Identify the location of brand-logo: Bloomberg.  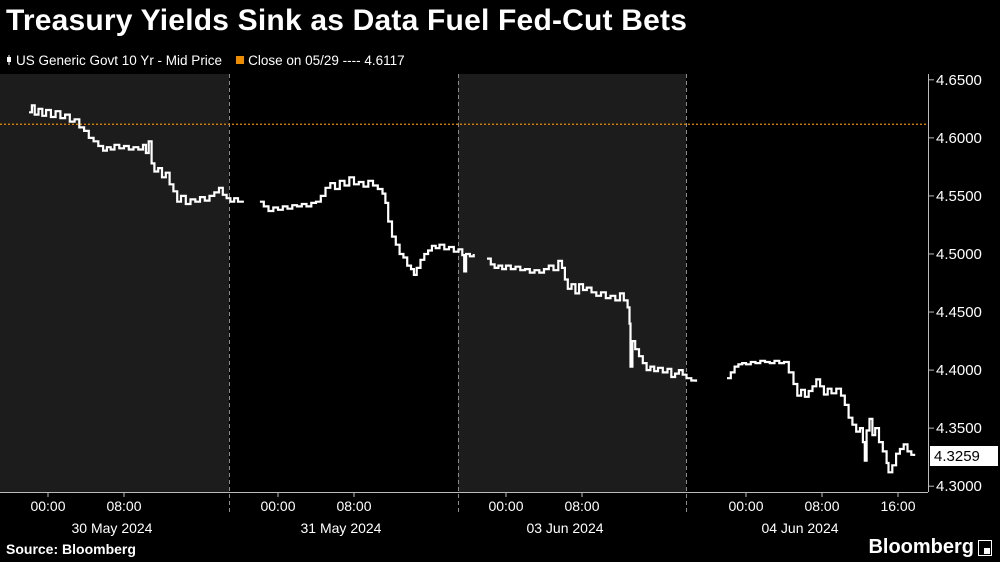
(930, 547).